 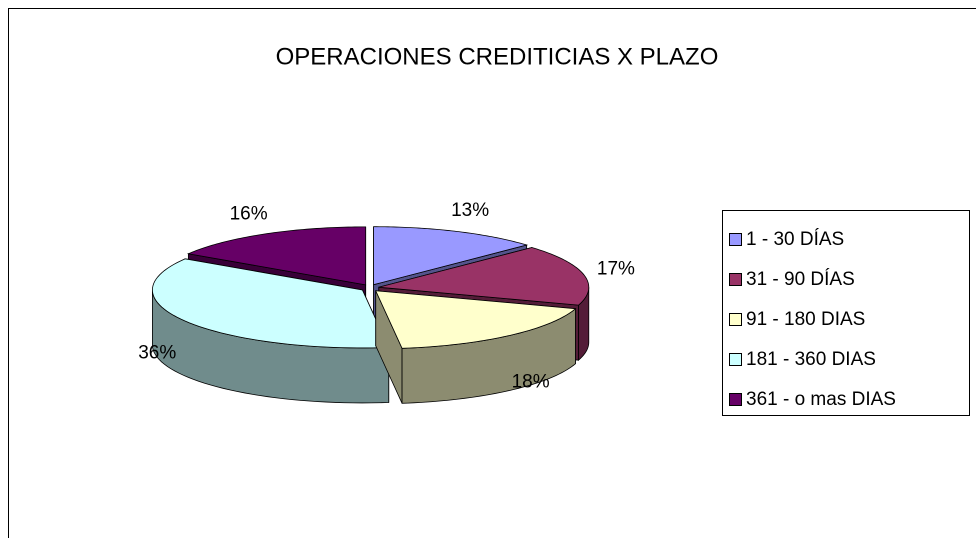 What do you see at coordinates (821, 399) in the screenshot?
I see `legend-label: 361 - o mas DIAS` at bounding box center [821, 399].